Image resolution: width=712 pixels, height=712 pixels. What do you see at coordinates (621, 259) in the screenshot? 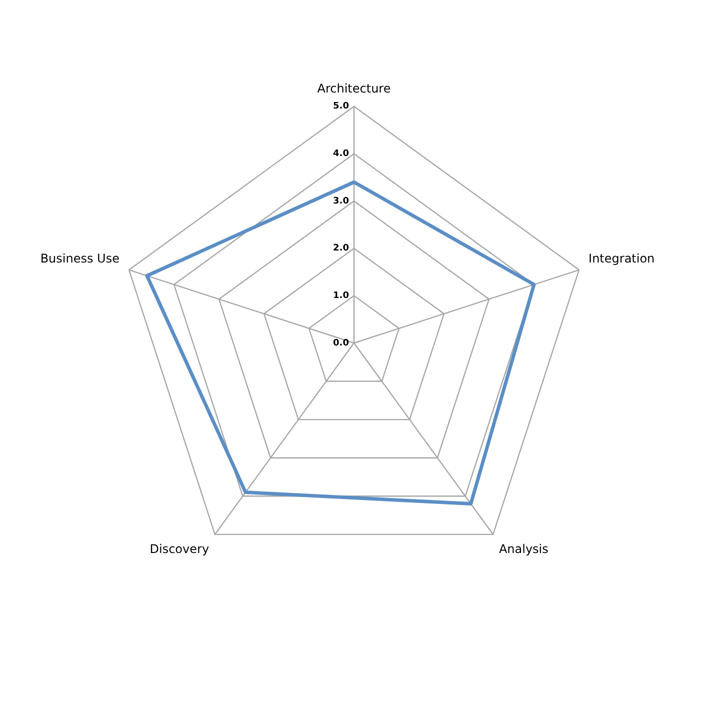
I see `spoke-label: Integration` at bounding box center [621, 259].